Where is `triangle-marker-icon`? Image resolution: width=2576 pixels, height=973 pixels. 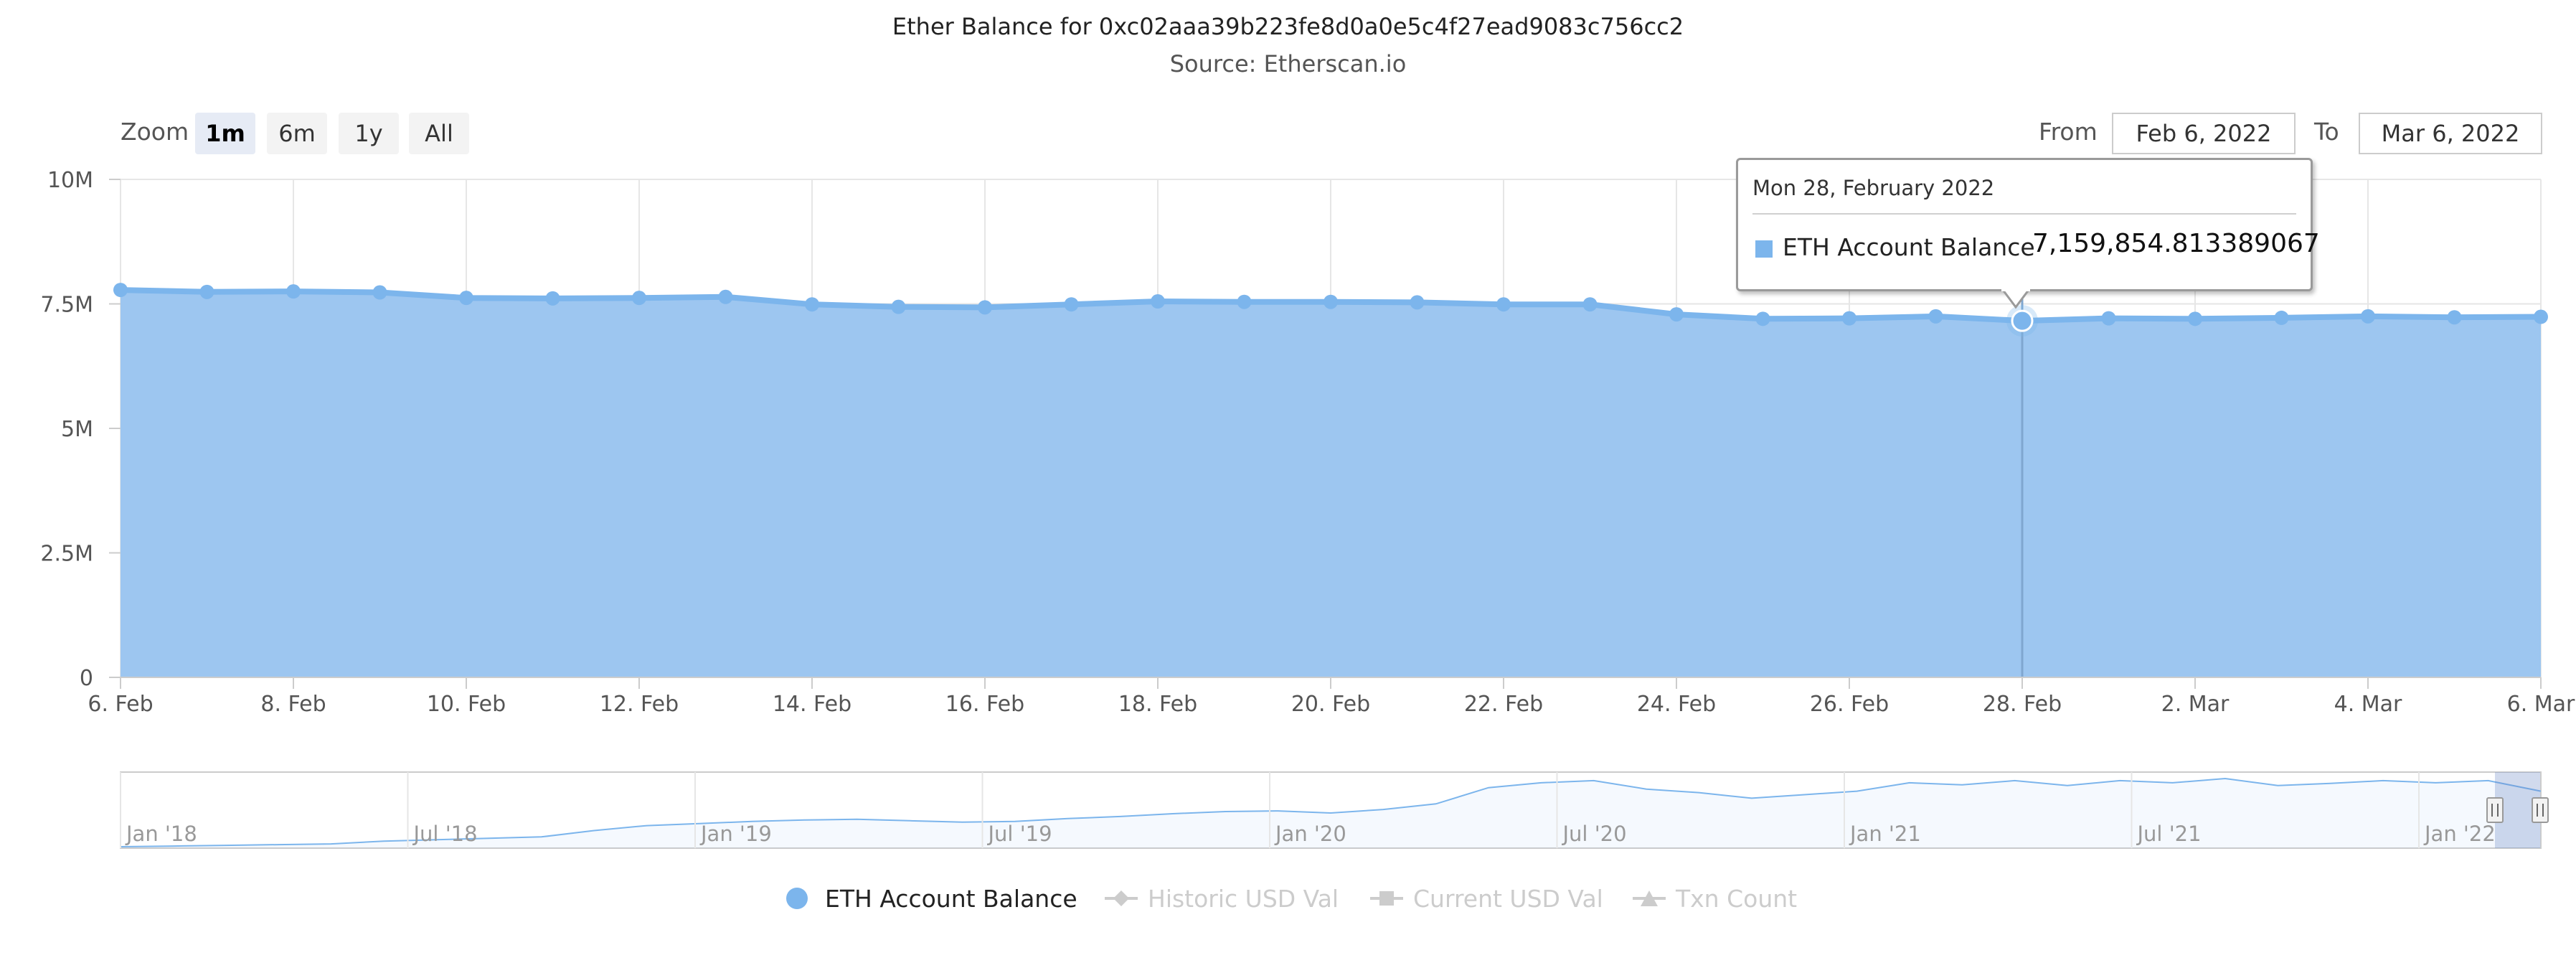 triangle-marker-icon is located at coordinates (1649, 898).